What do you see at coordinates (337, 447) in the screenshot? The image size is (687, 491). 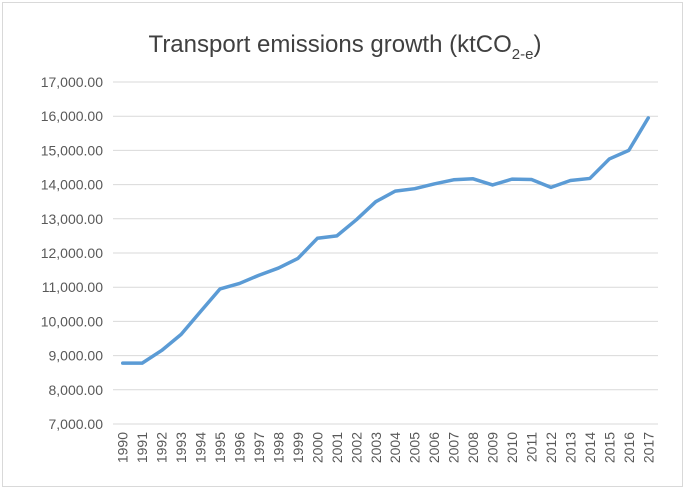 I see `x-tick-label: 2001` at bounding box center [337, 447].